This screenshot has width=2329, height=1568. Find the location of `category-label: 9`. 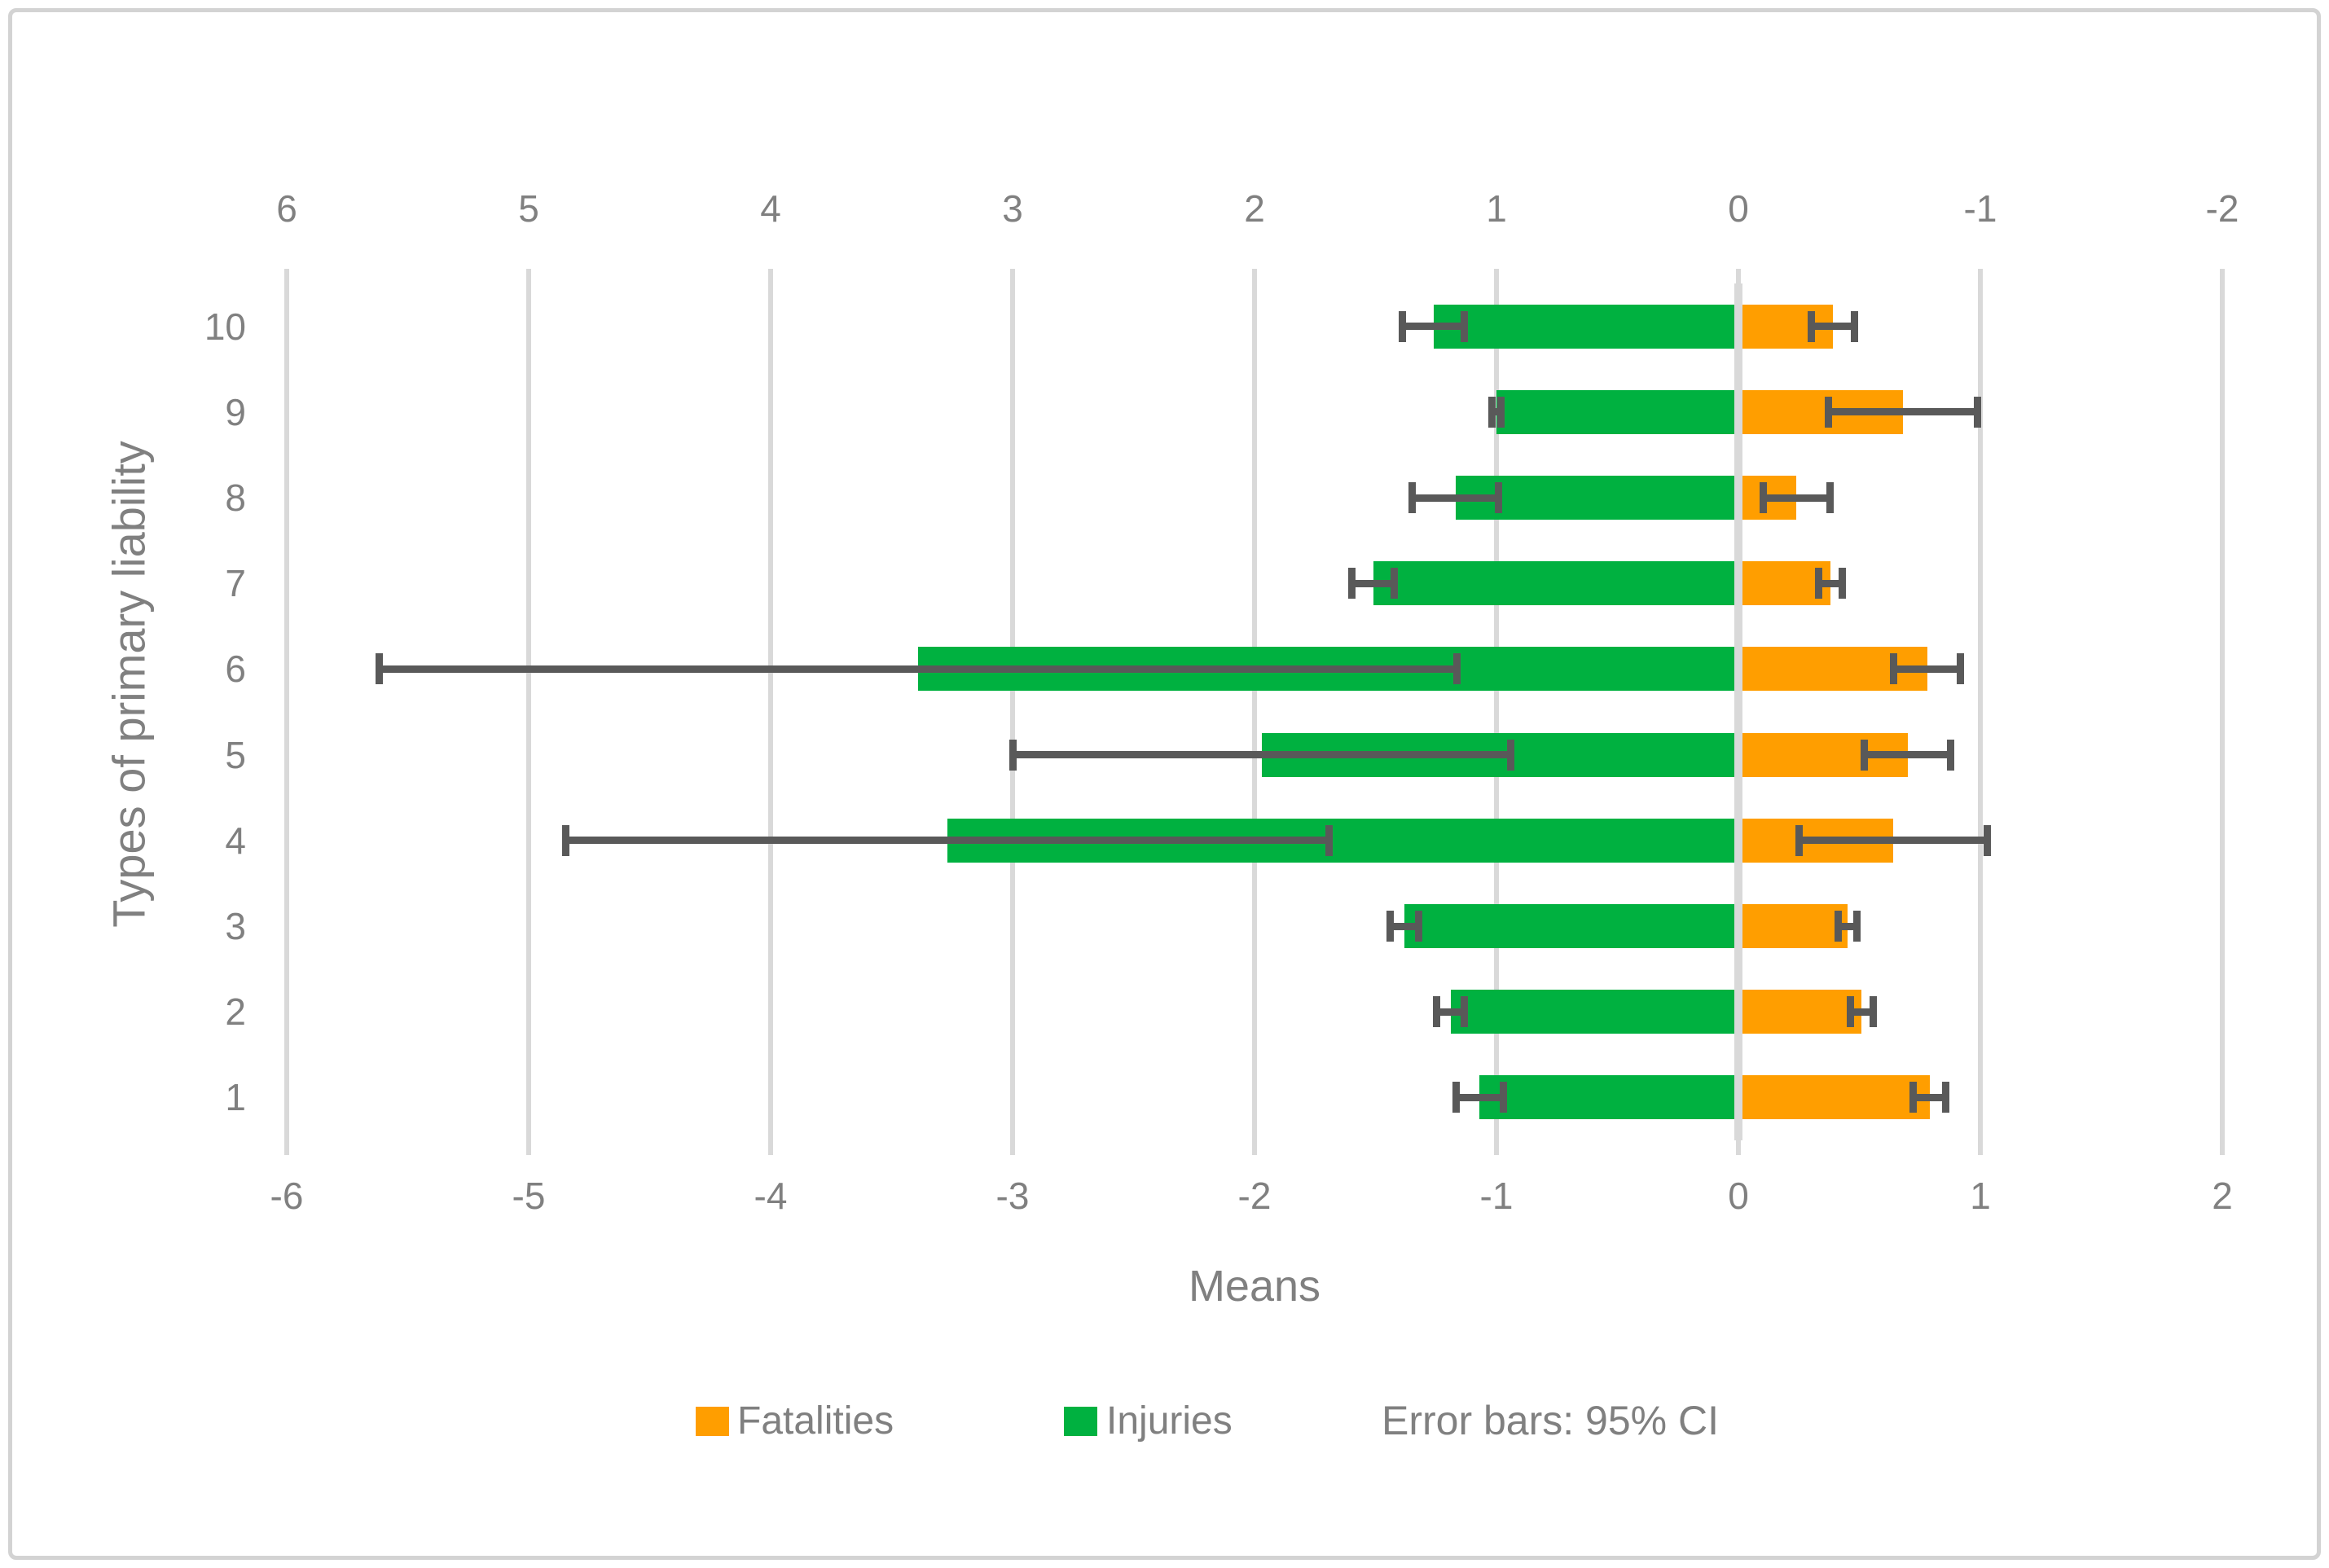

category-label: 9 is located at coordinates (236, 411).